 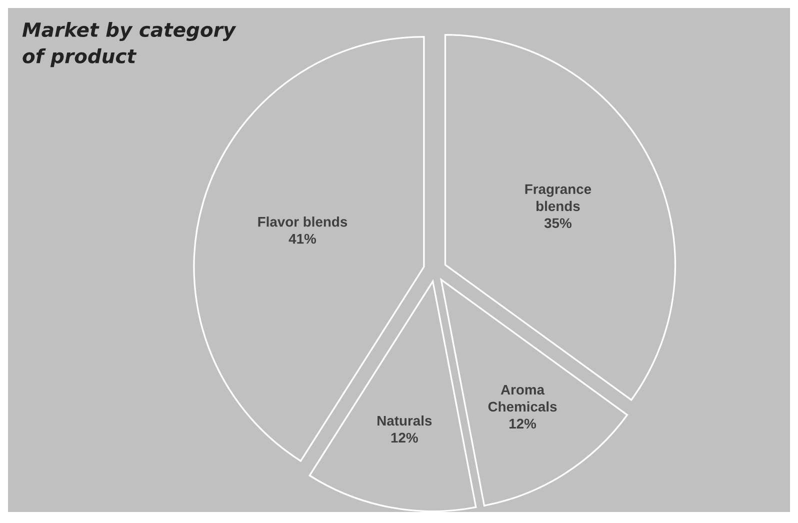 What do you see at coordinates (522, 398) in the screenshot?
I see `slice-label: Aroma Chemicals` at bounding box center [522, 398].